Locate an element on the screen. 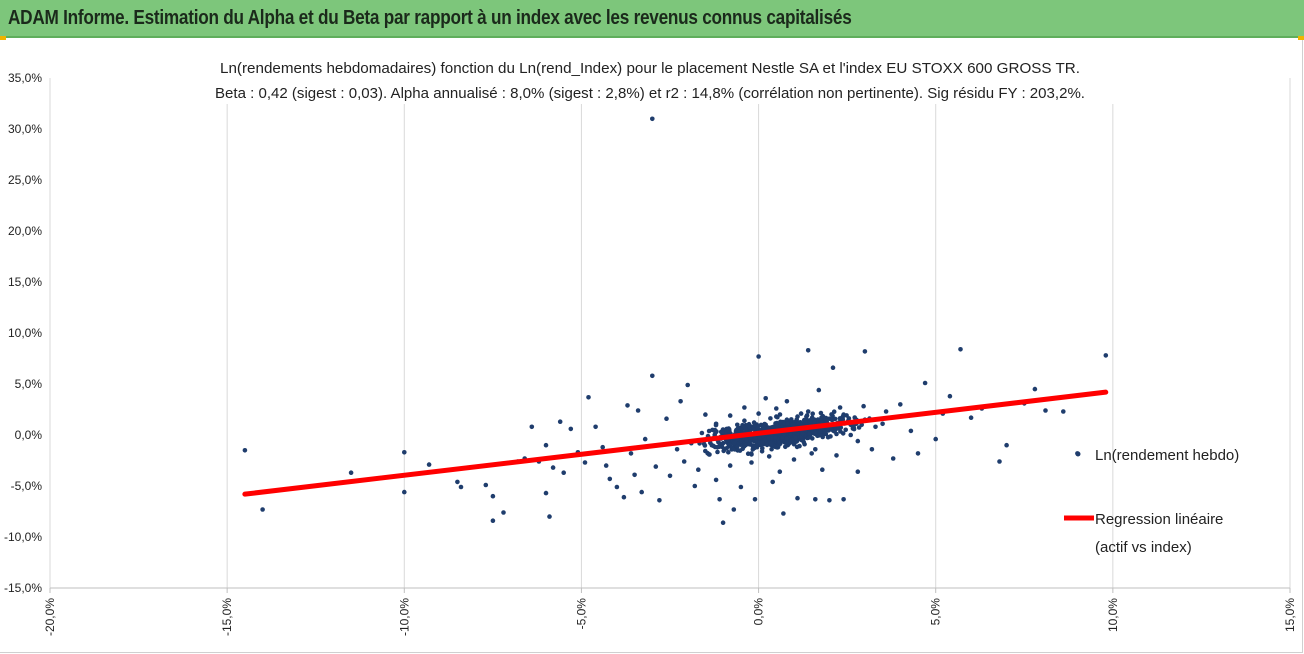 This screenshot has height=654, width=1304. legend-marker-scatter is located at coordinates (1078, 454).